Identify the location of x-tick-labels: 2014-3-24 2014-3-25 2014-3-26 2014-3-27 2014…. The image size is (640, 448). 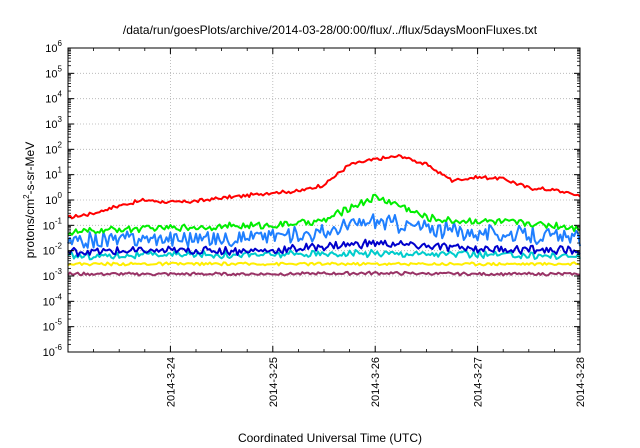
(376, 382).